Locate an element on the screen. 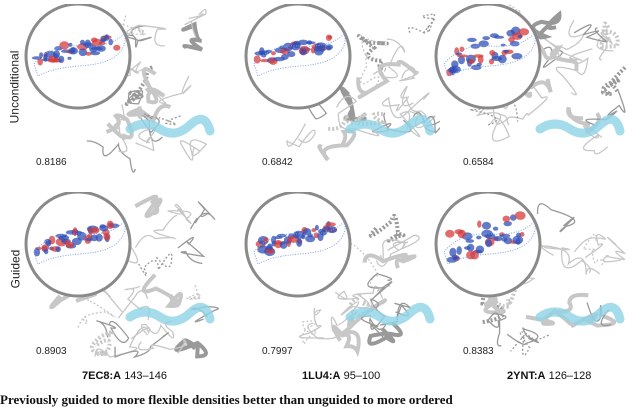 The image size is (640, 408). score-r0-c2: 0.6584 is located at coordinates (478, 162).